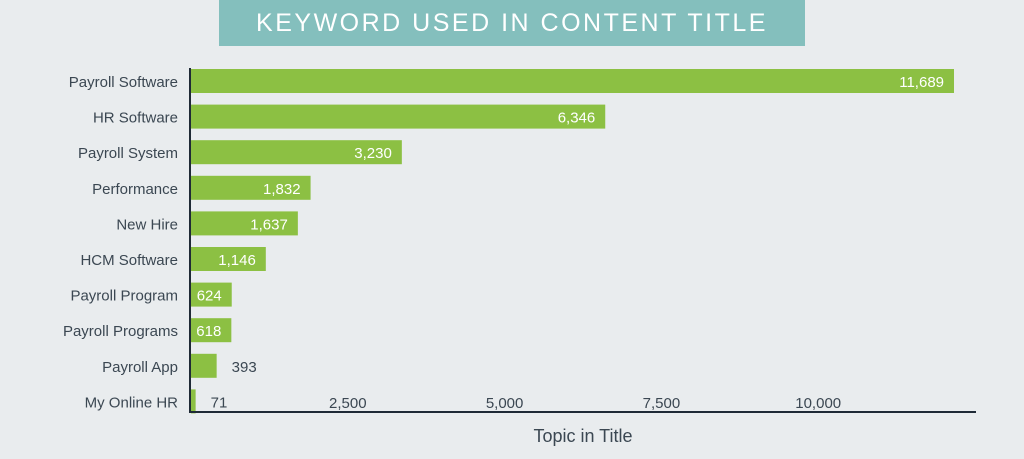  I want to click on category-label: New Hire, so click(147, 224).